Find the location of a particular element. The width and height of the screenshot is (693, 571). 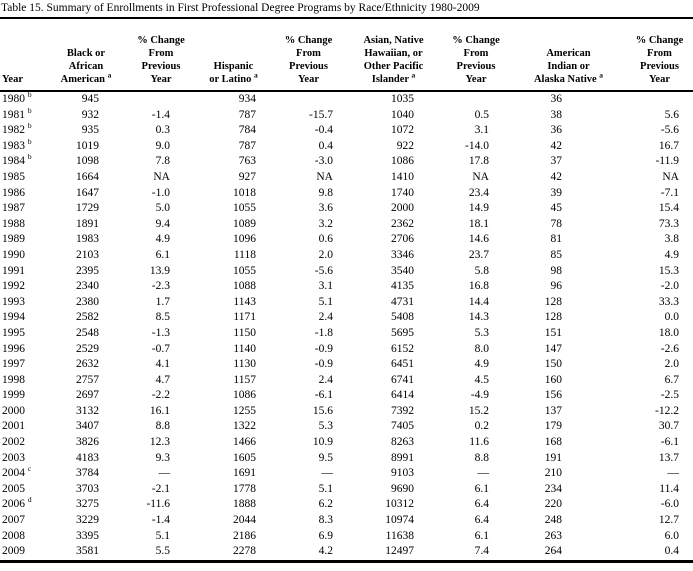

cell-pct-change-american-indian: -7.1 is located at coordinates (669, 192).